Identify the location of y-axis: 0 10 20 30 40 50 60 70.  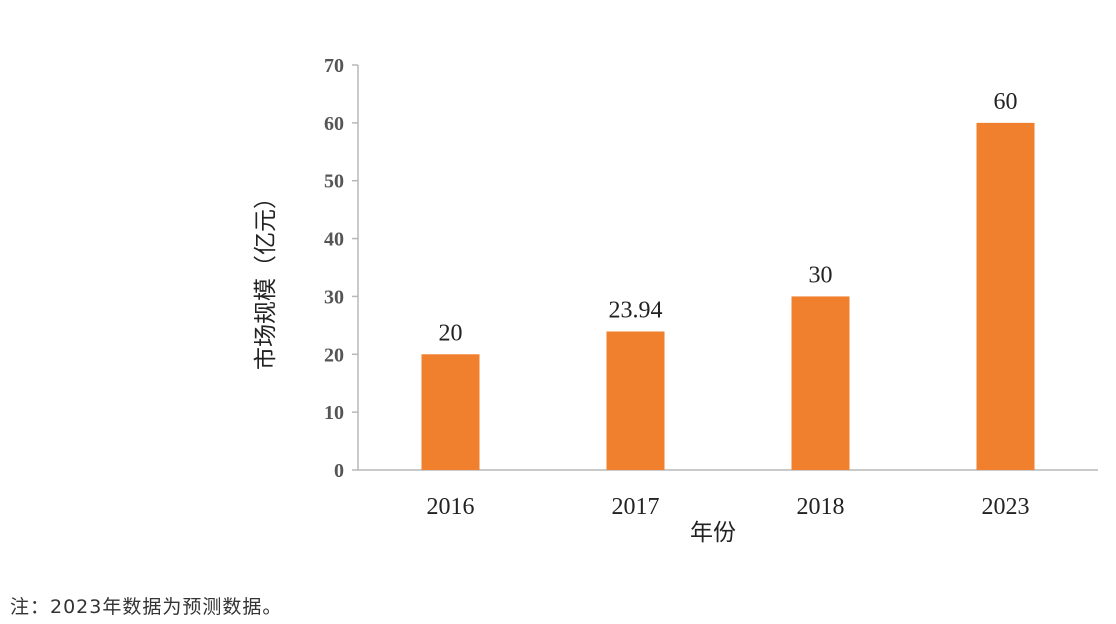
(341, 268).